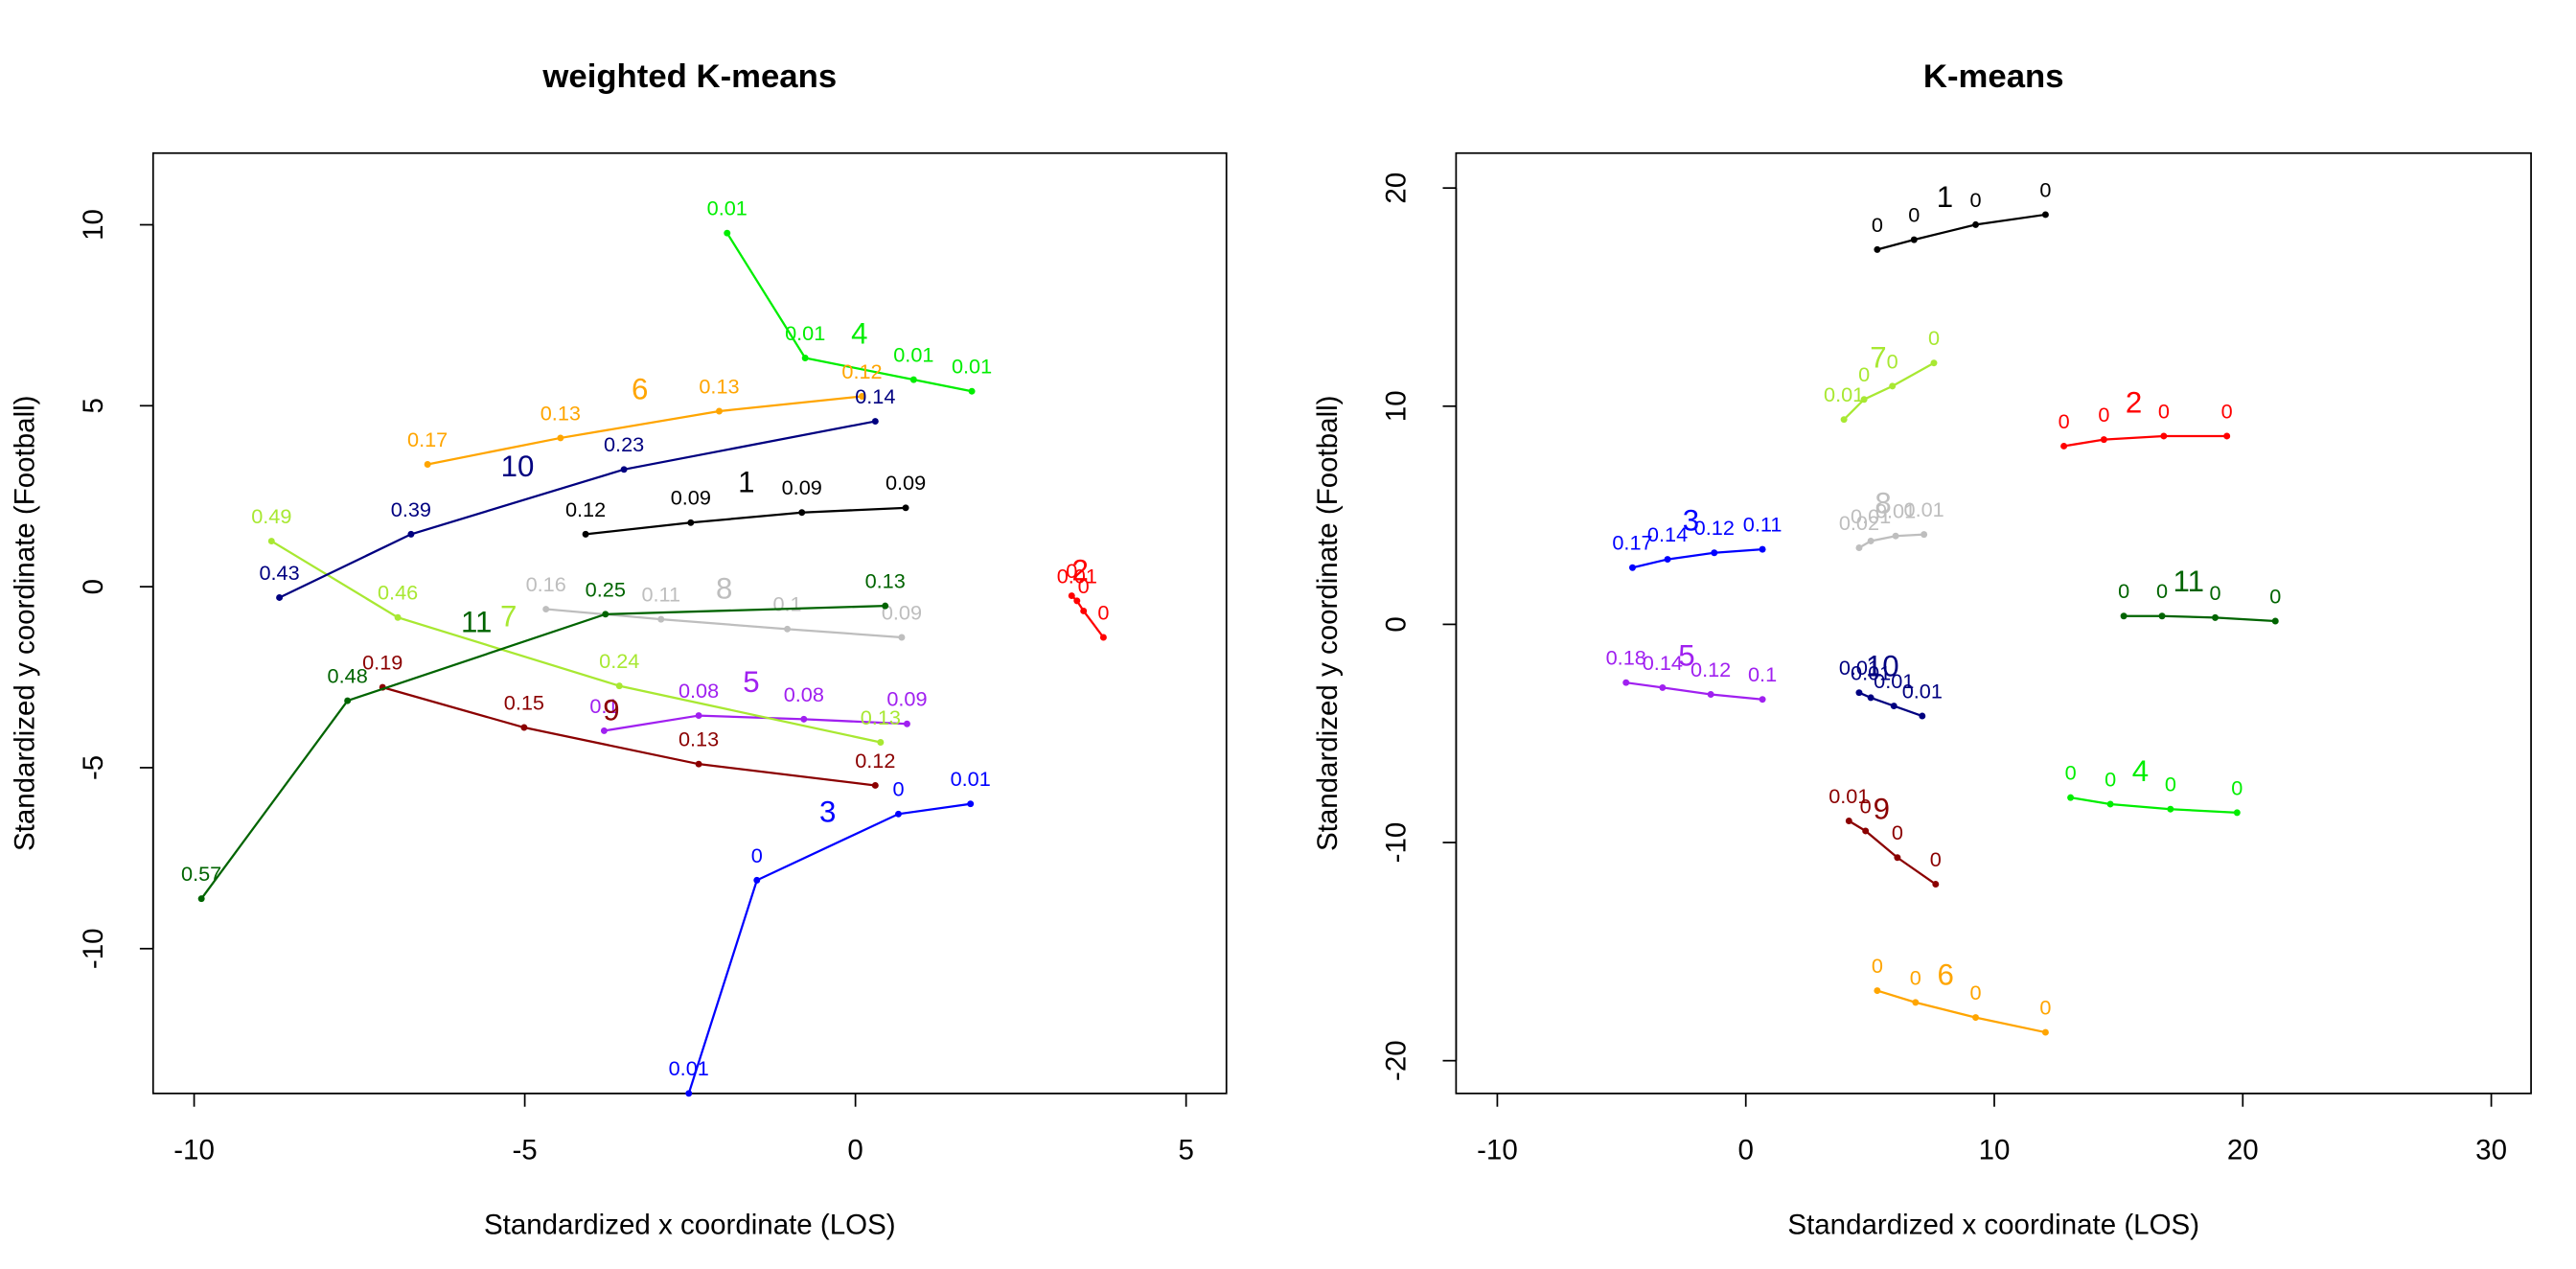 This screenshot has width=2576, height=1269. I want to click on cluster-name: 11, so click(476, 621).